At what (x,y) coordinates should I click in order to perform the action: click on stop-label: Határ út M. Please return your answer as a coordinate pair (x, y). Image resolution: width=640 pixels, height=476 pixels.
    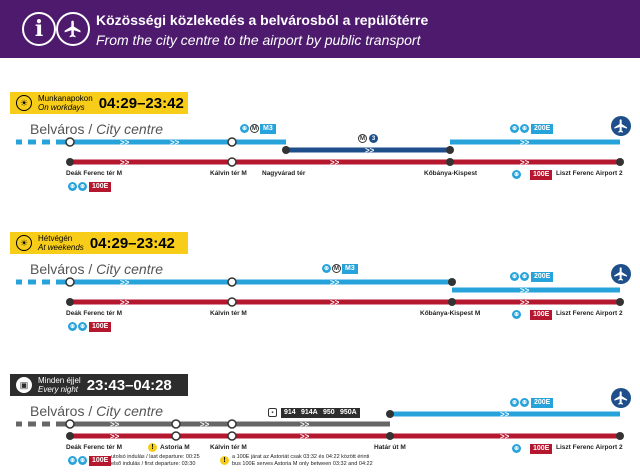
    Looking at the image, I should click on (390, 447).